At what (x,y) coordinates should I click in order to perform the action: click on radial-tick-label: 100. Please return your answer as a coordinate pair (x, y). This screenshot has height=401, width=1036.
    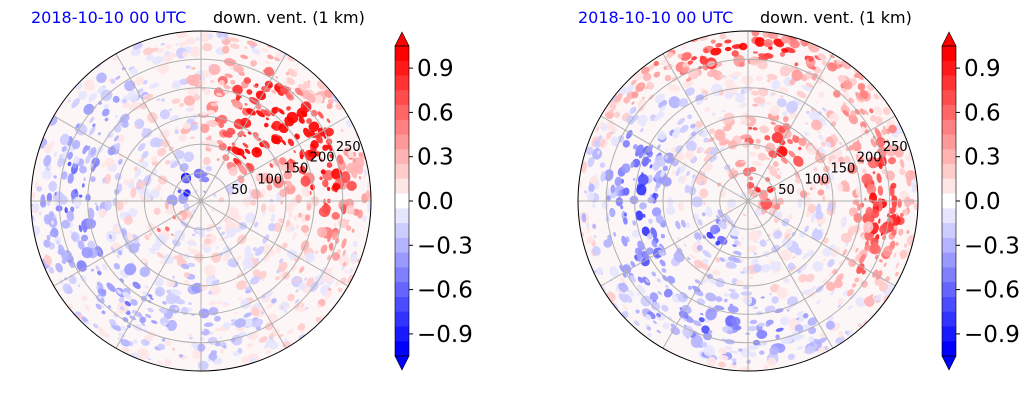
    Looking at the image, I should click on (816, 179).